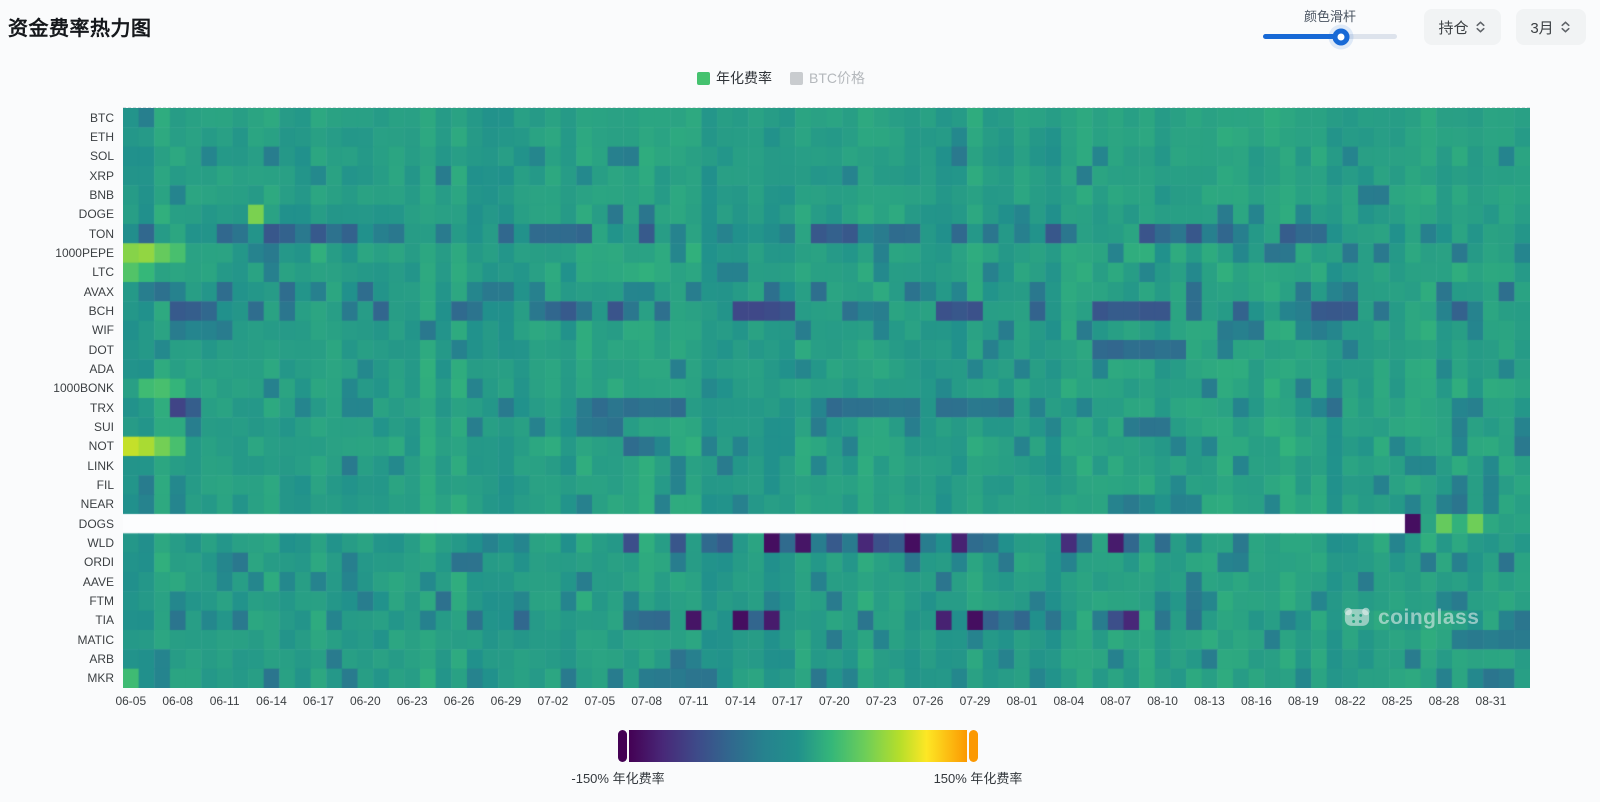  I want to click on col-label-06-23: 06-23, so click(412, 701).